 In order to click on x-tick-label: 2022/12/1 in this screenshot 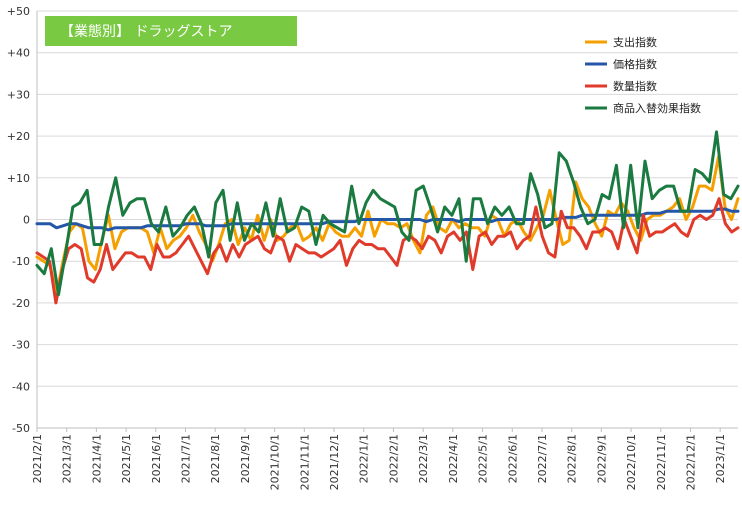, I will do `click(690, 462)`.